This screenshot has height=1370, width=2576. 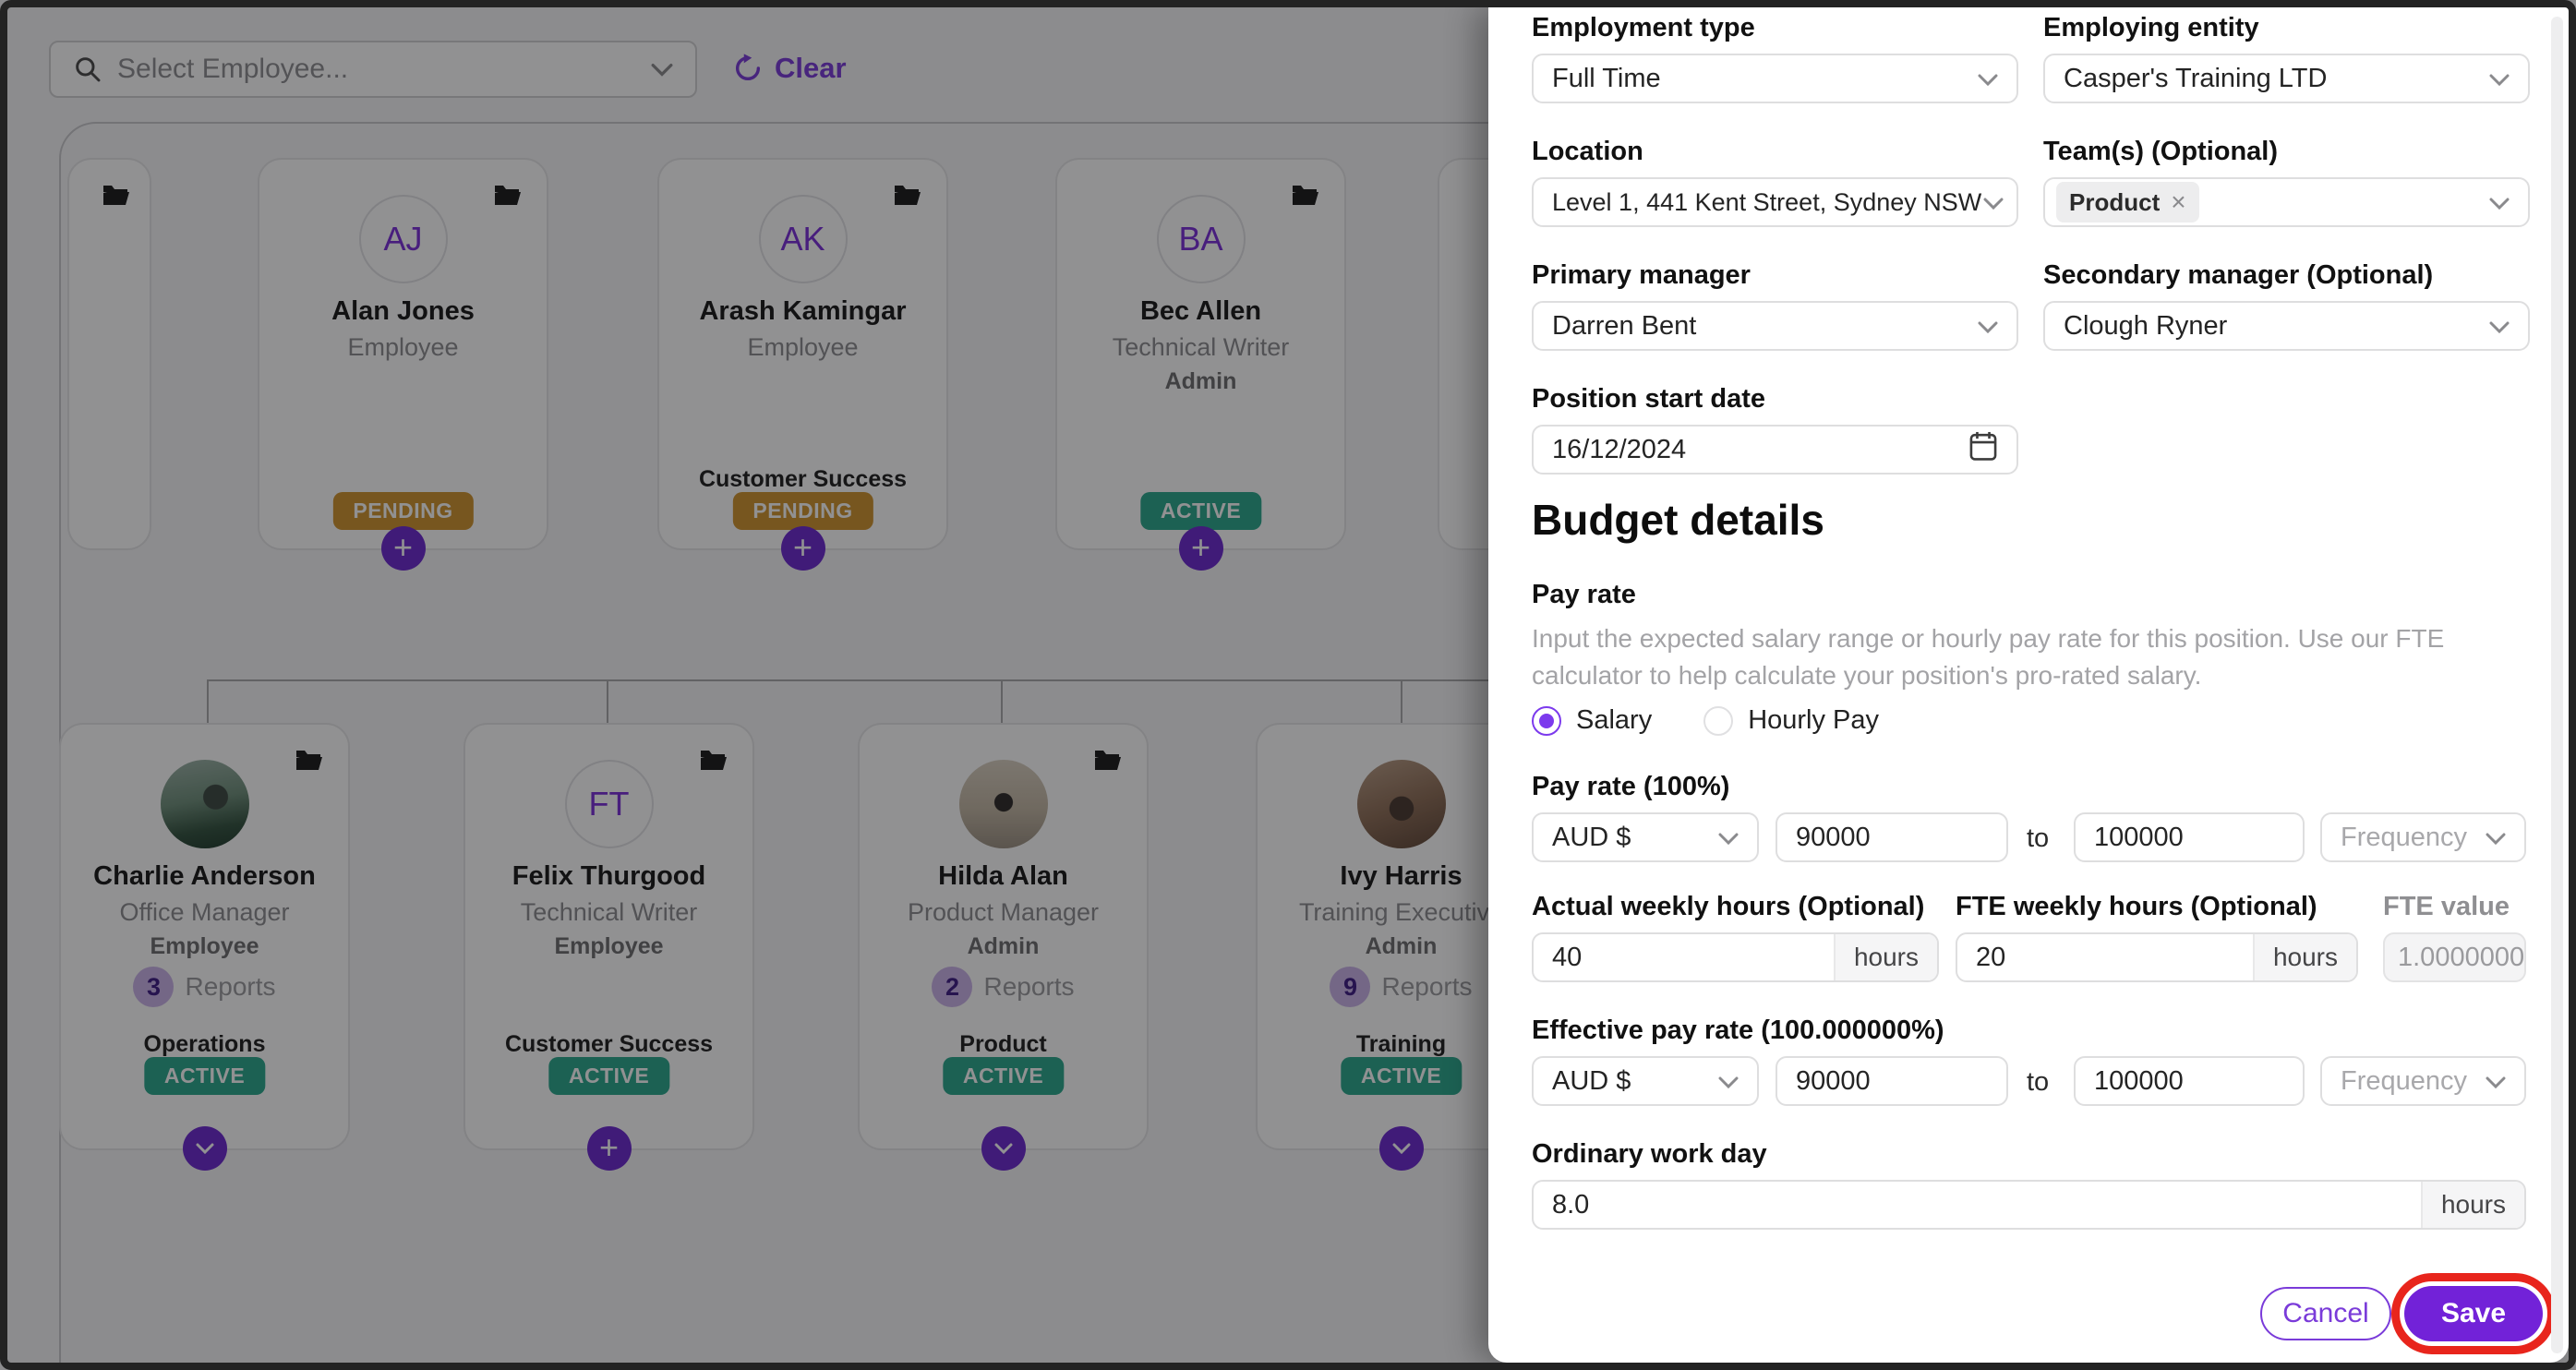 I want to click on avatar: AJ, so click(x=403, y=239).